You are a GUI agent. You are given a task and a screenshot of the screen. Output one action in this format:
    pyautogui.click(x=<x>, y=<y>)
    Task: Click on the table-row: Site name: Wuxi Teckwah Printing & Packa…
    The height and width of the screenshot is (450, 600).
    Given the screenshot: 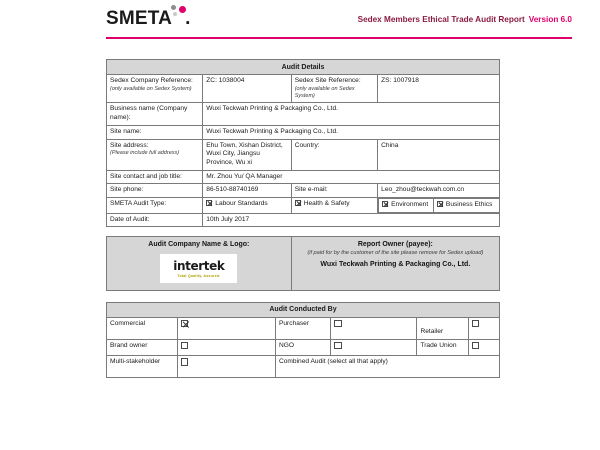 What is the action you would take?
    pyautogui.click(x=302, y=132)
    